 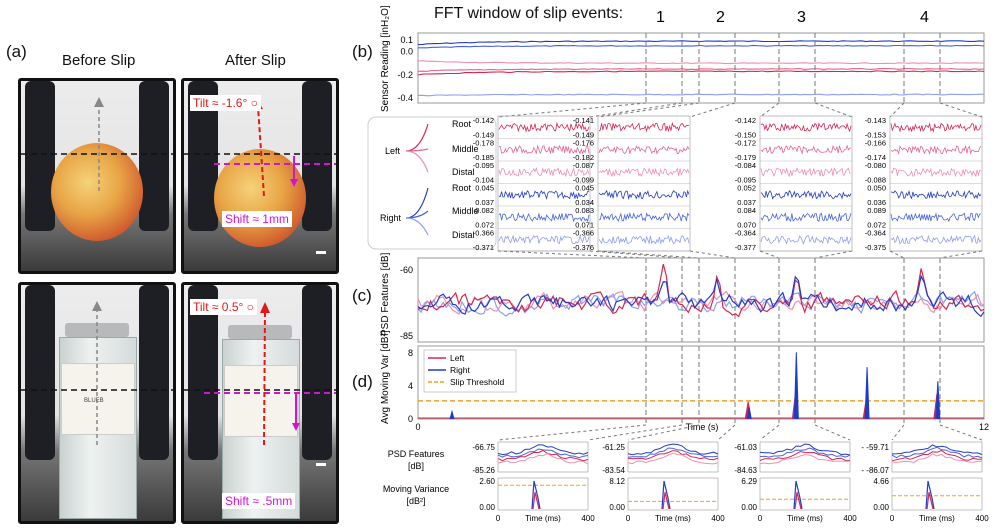 What do you see at coordinates (223, 307) in the screenshot?
I see `jar-tilt-label: Tilt ≈ 0.5° ○` at bounding box center [223, 307].